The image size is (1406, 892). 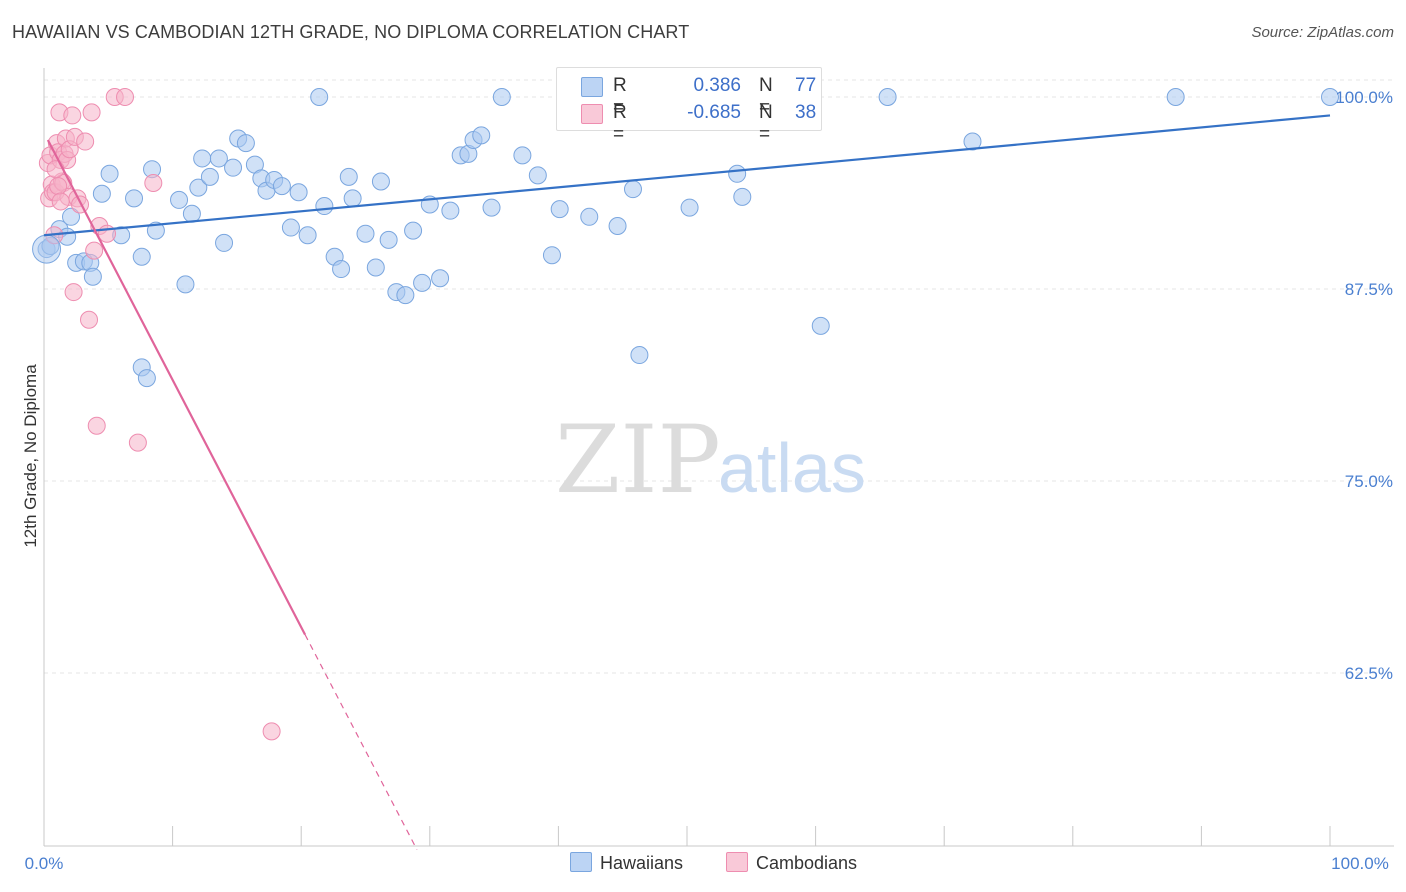 What do you see at coordinates (642, 863) in the screenshot?
I see `legend-label: Hawaiians` at bounding box center [642, 863].